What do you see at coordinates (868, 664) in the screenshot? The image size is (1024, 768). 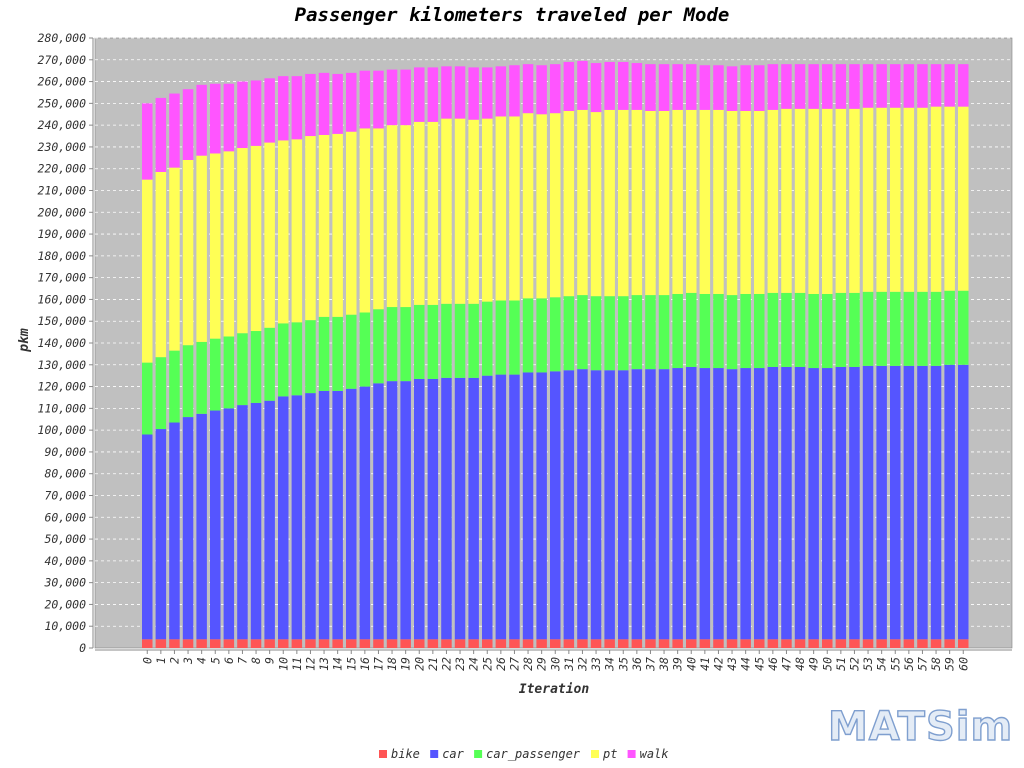 I see `x-tick-label: 53` at bounding box center [868, 664].